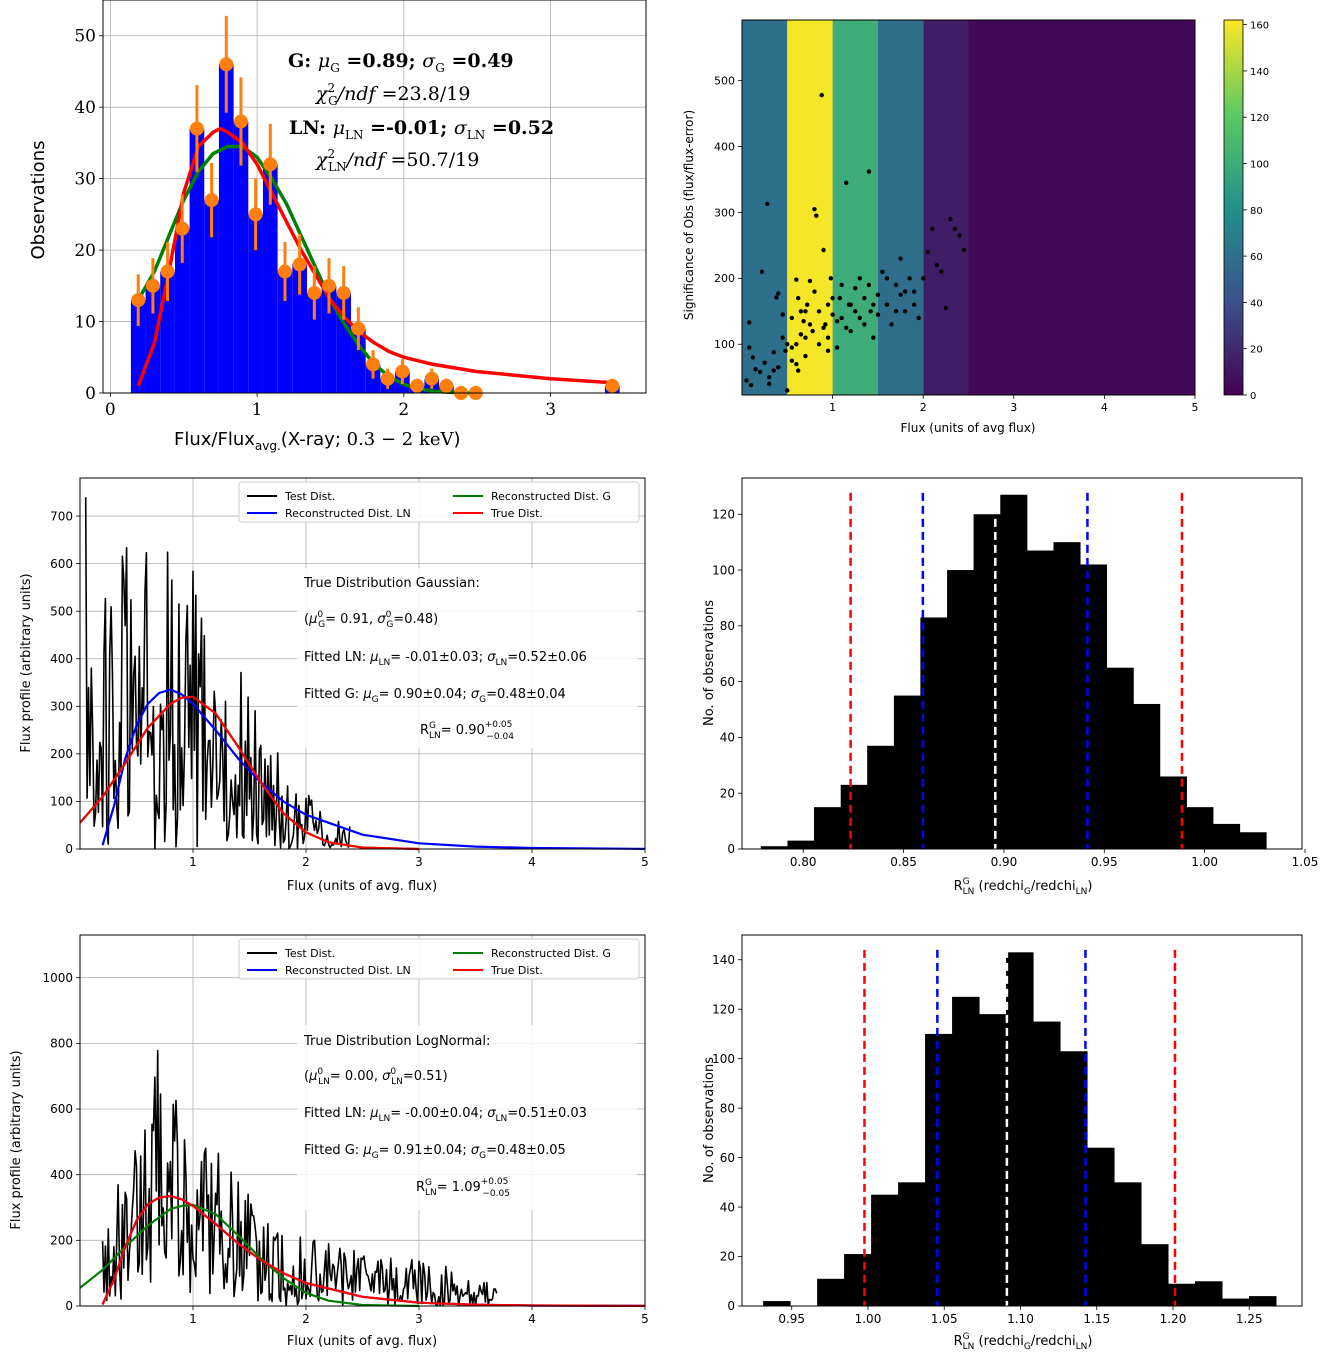 This screenshot has height=1356, width=1343. I want to click on colorbar-tick-label: 160, so click(1259, 26).